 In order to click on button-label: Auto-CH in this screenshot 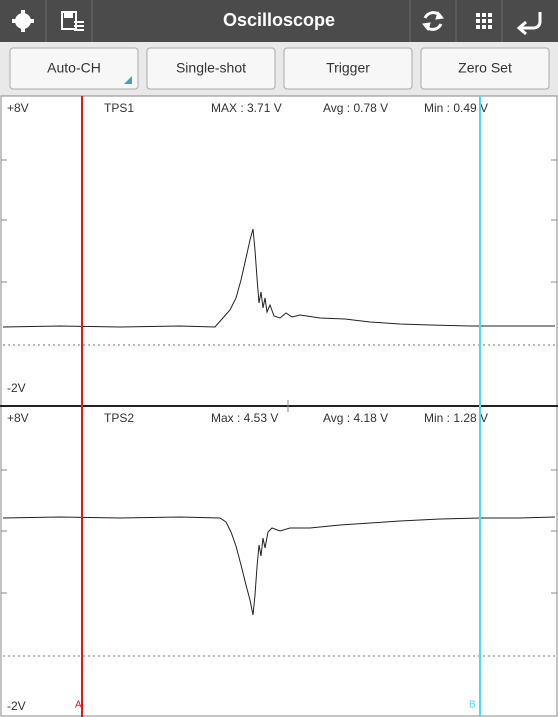, I will do `click(74, 68)`.